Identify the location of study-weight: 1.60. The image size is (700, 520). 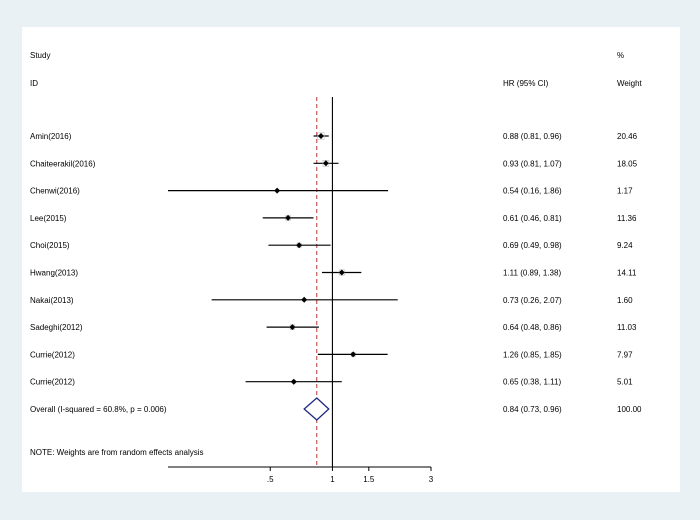
(625, 300).